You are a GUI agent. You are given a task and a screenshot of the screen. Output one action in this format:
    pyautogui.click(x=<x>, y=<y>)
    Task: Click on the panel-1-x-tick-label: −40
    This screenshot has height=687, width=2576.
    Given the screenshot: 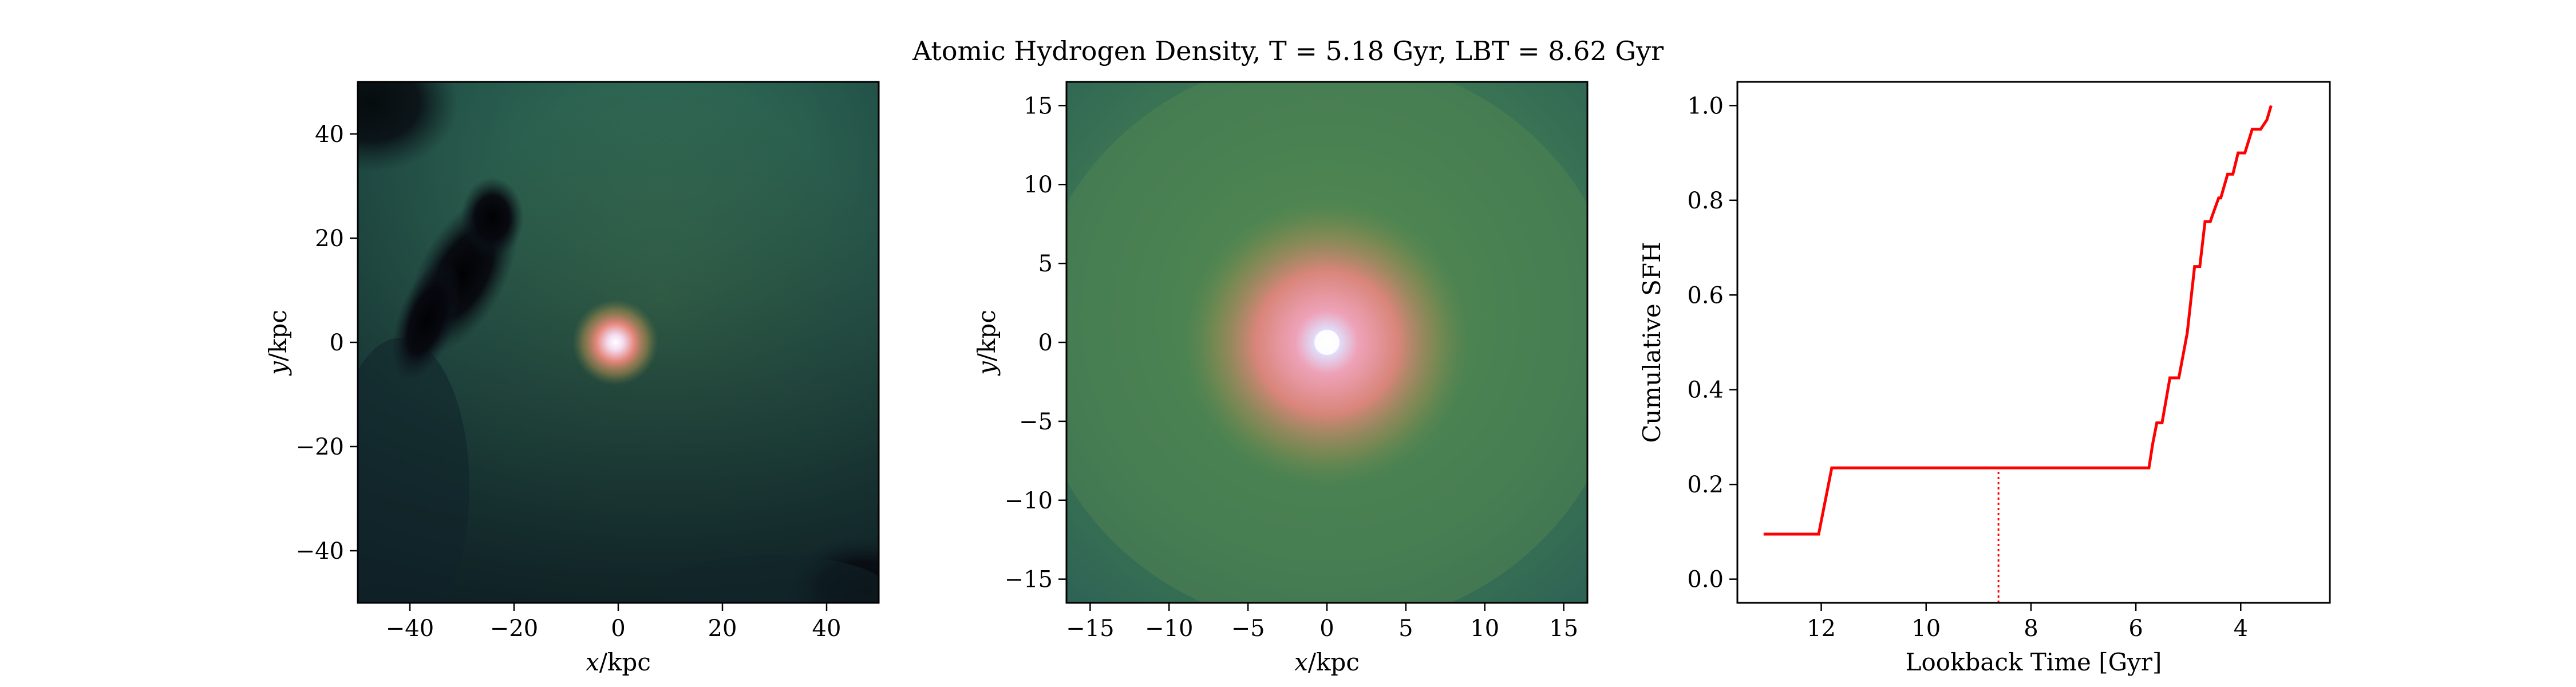 What is the action you would take?
    pyautogui.click(x=410, y=628)
    